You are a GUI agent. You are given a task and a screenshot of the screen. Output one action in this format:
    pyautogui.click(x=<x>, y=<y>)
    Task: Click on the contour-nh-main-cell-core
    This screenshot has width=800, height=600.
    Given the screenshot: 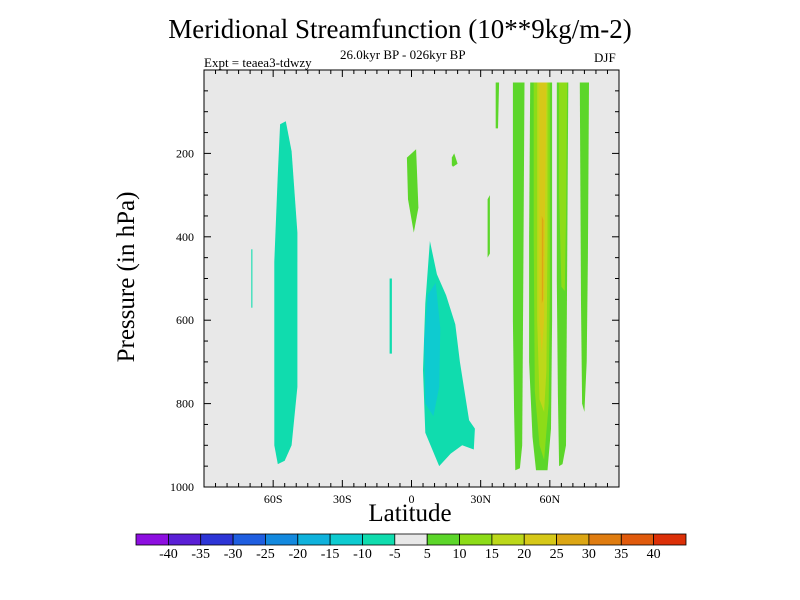 What is the action you would take?
    pyautogui.click(x=543, y=218)
    